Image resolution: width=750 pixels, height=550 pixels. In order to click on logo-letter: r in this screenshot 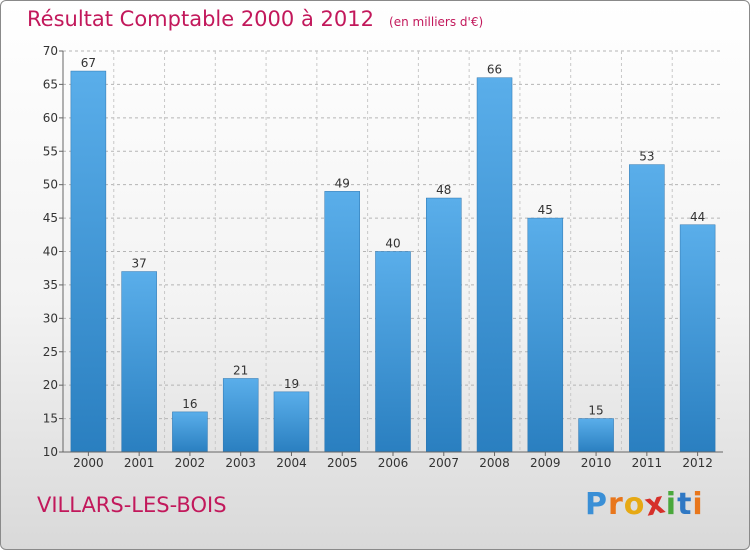, I will do `click(616, 504)`.